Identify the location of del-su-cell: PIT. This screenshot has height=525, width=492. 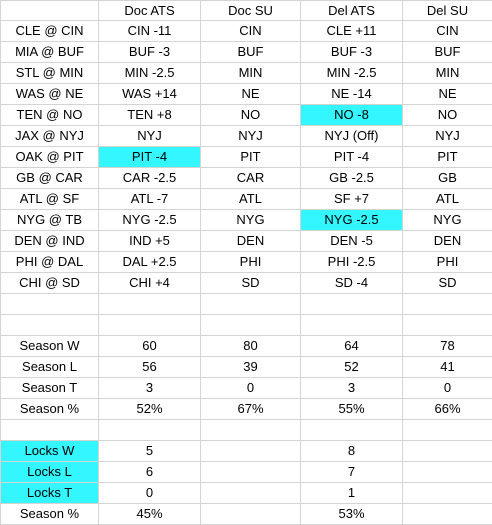
(447, 157).